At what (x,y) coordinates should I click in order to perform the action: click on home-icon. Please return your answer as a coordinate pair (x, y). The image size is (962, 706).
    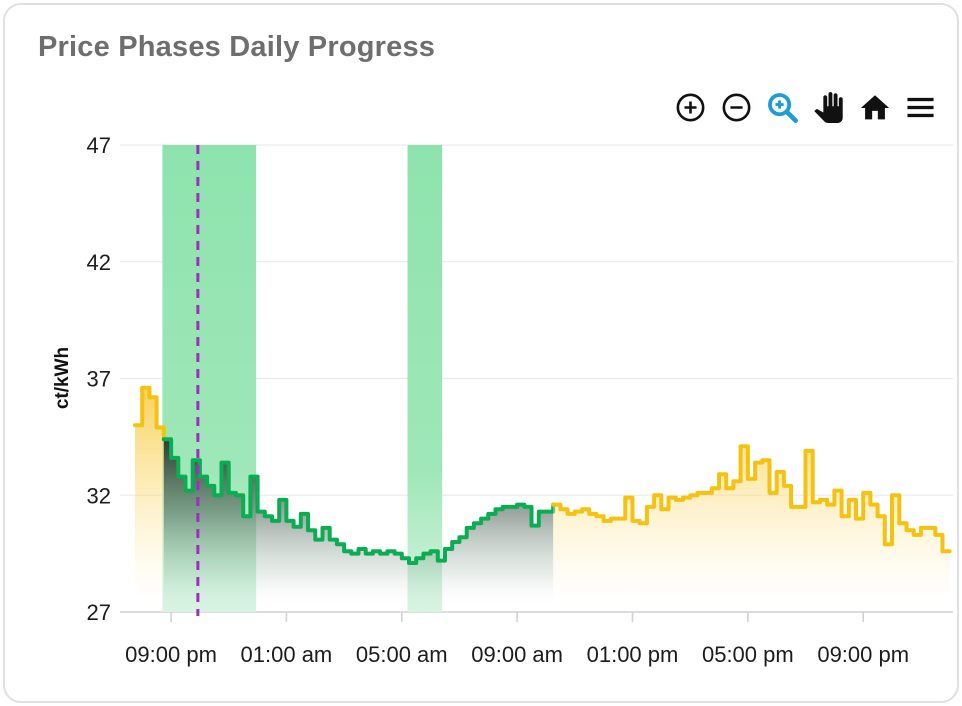
    Looking at the image, I should click on (874, 106).